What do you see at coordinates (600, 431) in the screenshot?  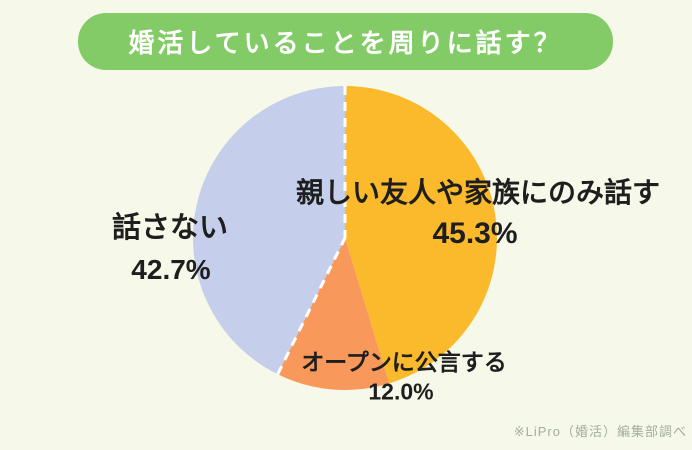 I see `source-note: ※LiPro（婚活）編集部調べ` at bounding box center [600, 431].